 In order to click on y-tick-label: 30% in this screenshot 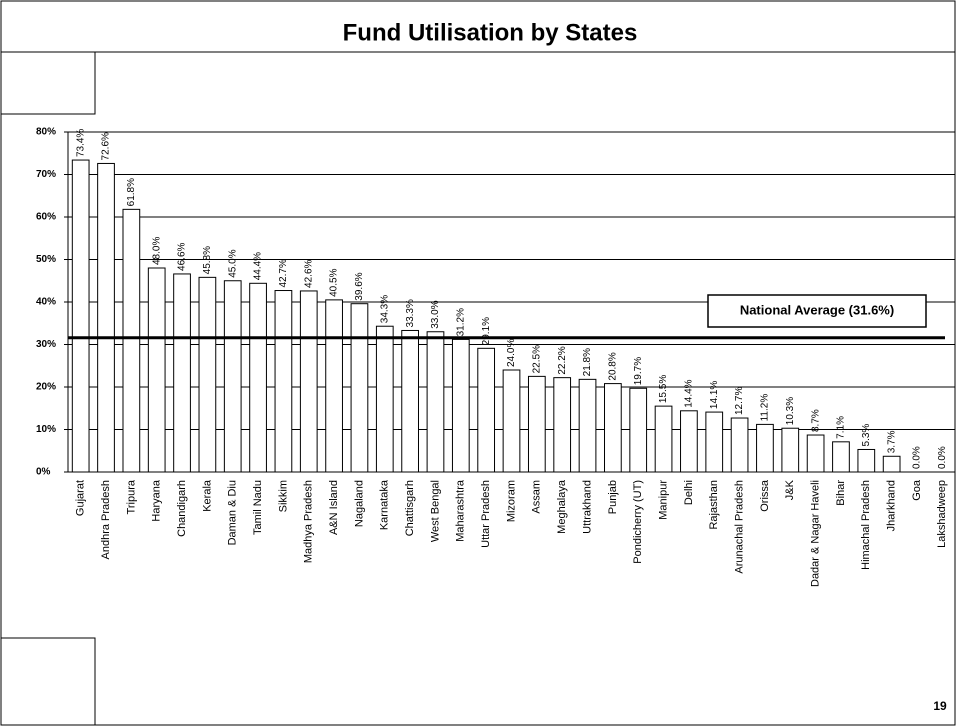, I will do `click(46, 344)`.